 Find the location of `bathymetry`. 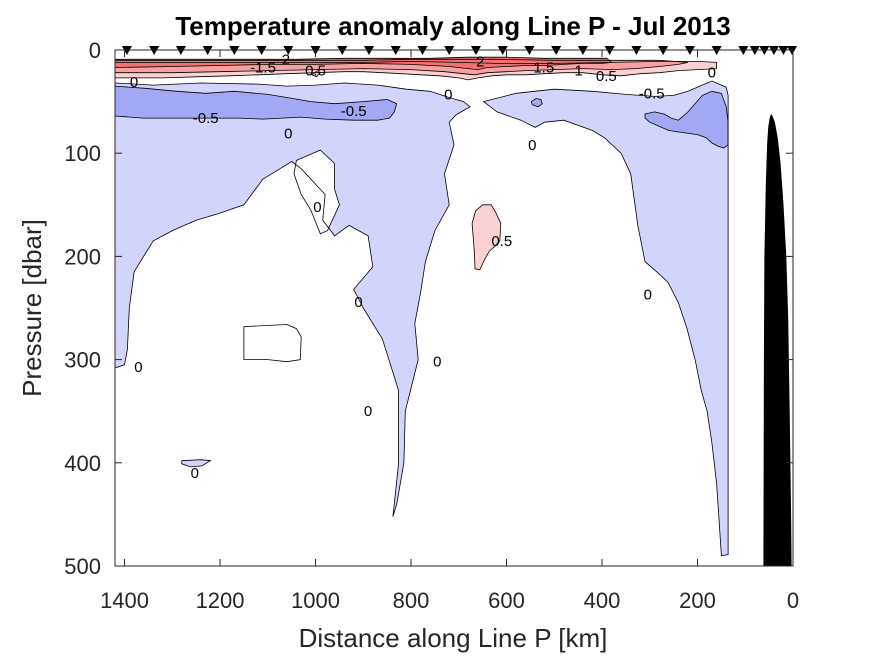

bathymetry is located at coordinates (778, 340).